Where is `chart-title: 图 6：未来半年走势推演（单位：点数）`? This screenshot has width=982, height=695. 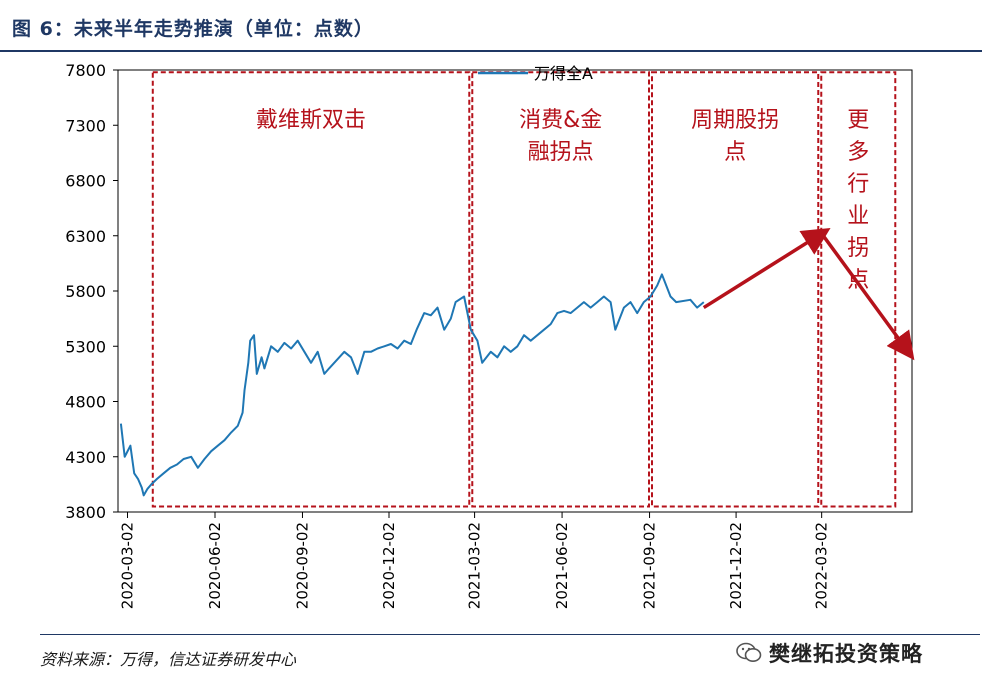 chart-title: 图 6：未来半年走势推演（单位：点数） is located at coordinates (193, 29).